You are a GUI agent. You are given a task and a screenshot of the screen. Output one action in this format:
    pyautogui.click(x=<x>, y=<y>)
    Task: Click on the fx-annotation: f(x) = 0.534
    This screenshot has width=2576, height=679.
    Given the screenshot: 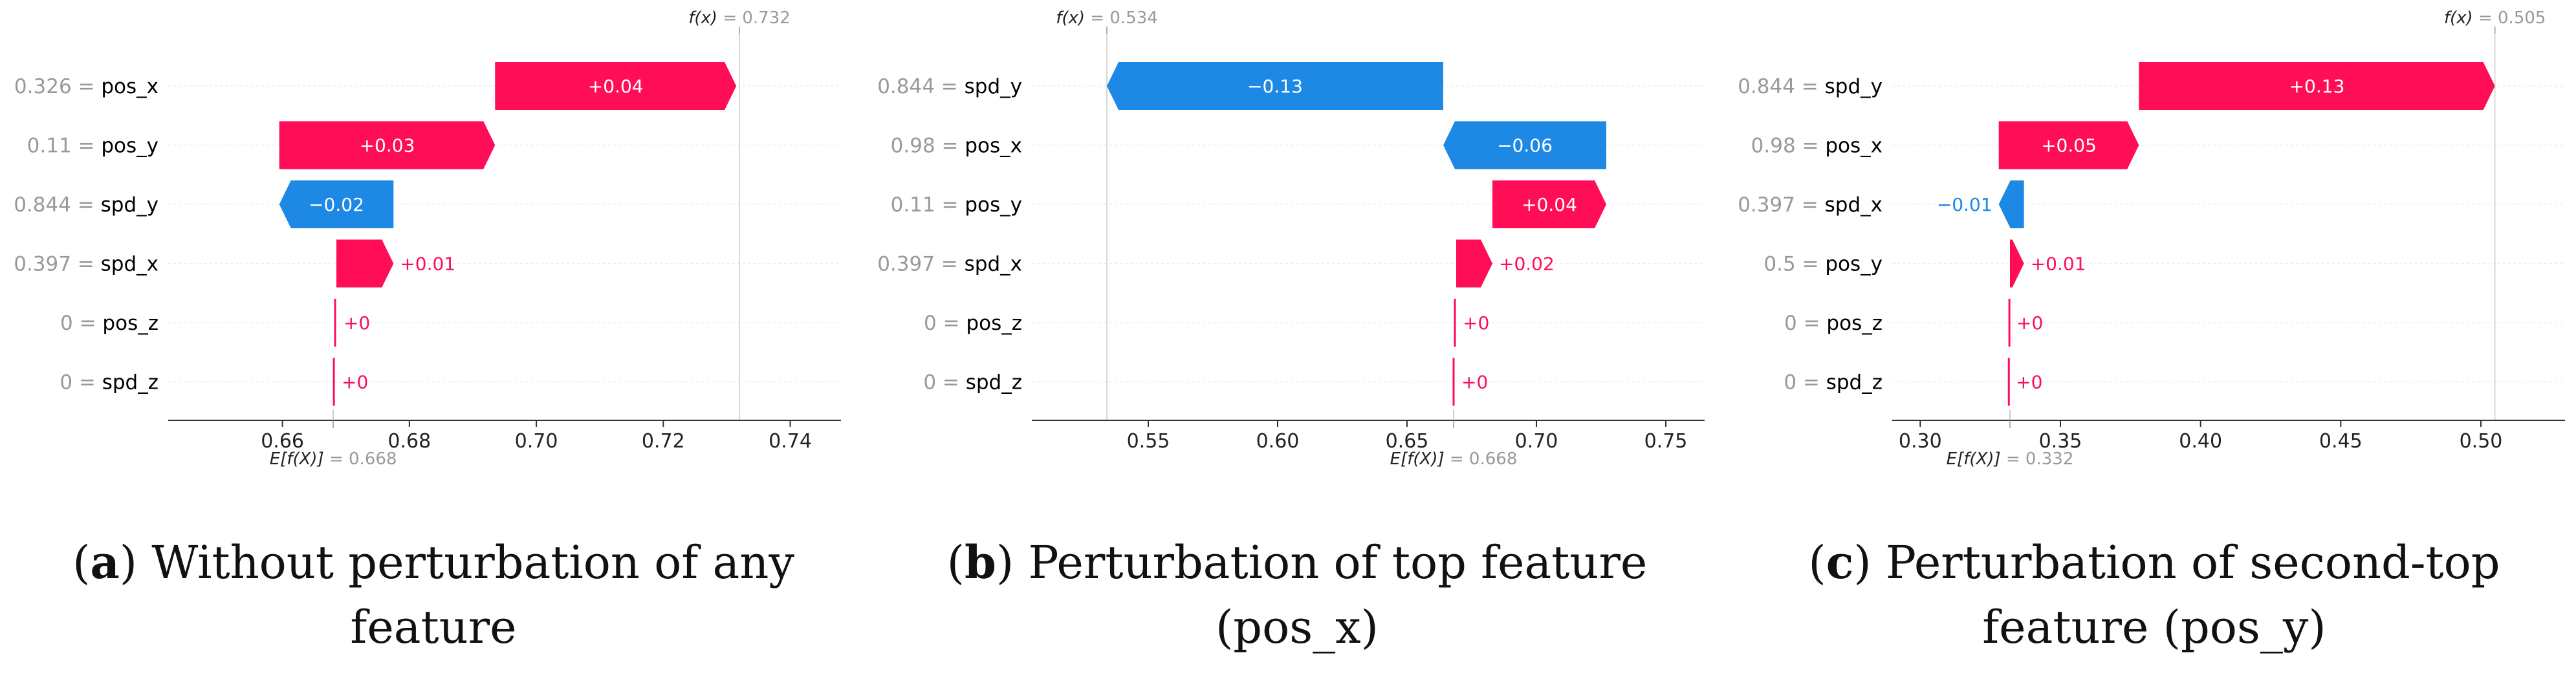 What is the action you would take?
    pyautogui.click(x=1107, y=18)
    